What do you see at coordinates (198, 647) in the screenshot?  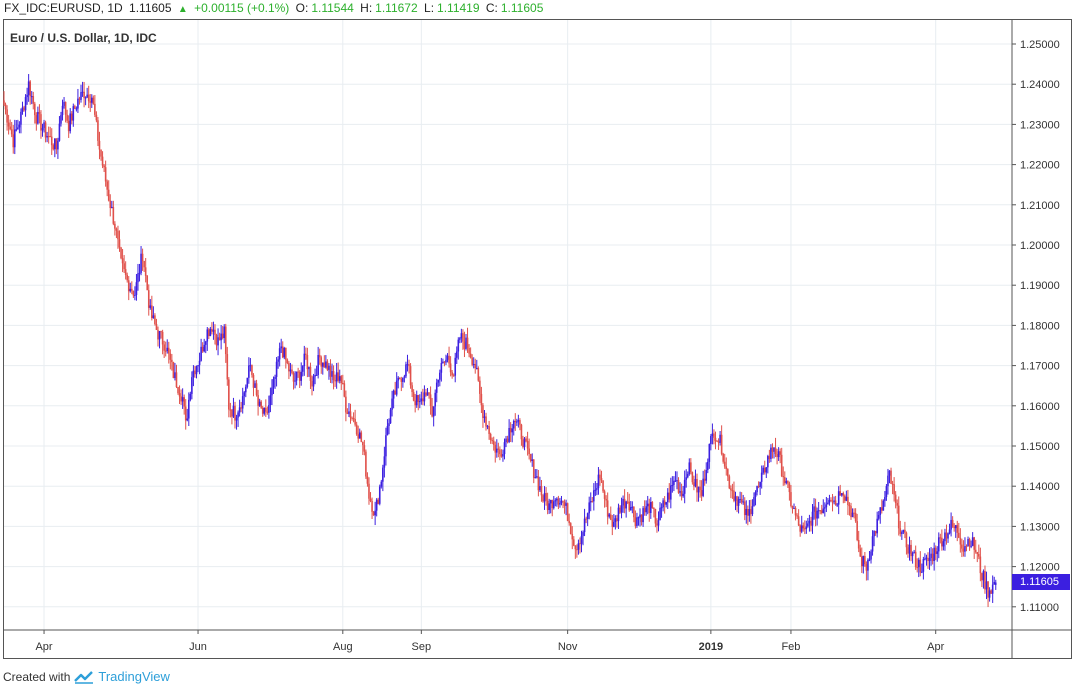 I see `x-tick-label: Jun` at bounding box center [198, 647].